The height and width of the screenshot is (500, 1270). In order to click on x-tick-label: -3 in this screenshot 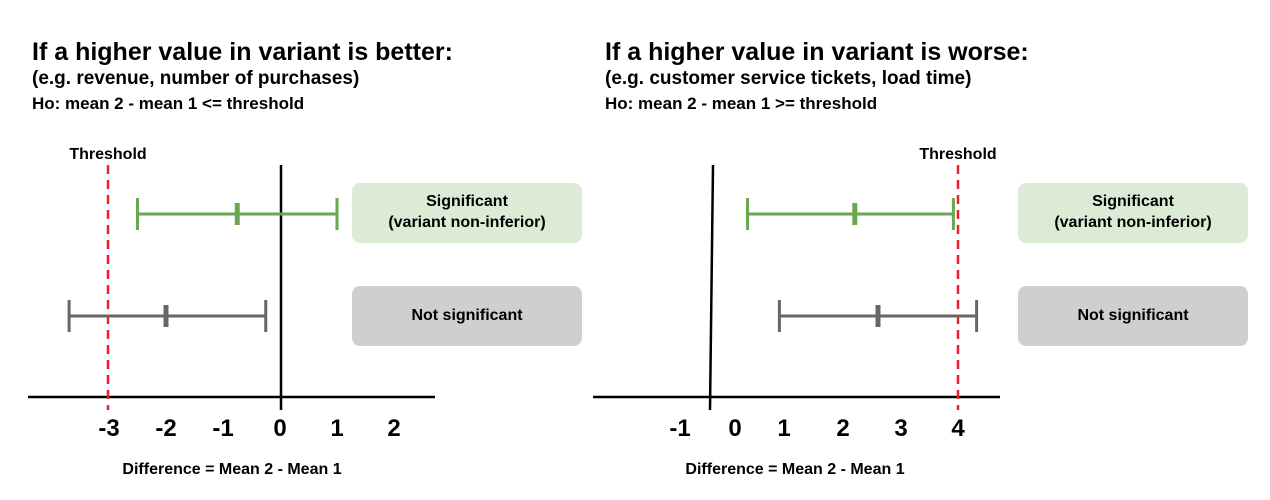, I will do `click(108, 428)`.